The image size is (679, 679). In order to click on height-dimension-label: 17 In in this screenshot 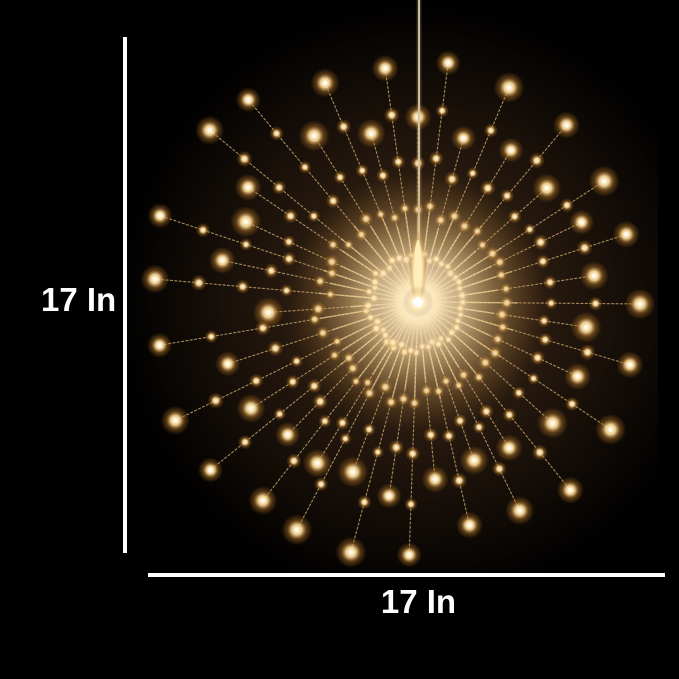, I will do `click(79, 299)`.